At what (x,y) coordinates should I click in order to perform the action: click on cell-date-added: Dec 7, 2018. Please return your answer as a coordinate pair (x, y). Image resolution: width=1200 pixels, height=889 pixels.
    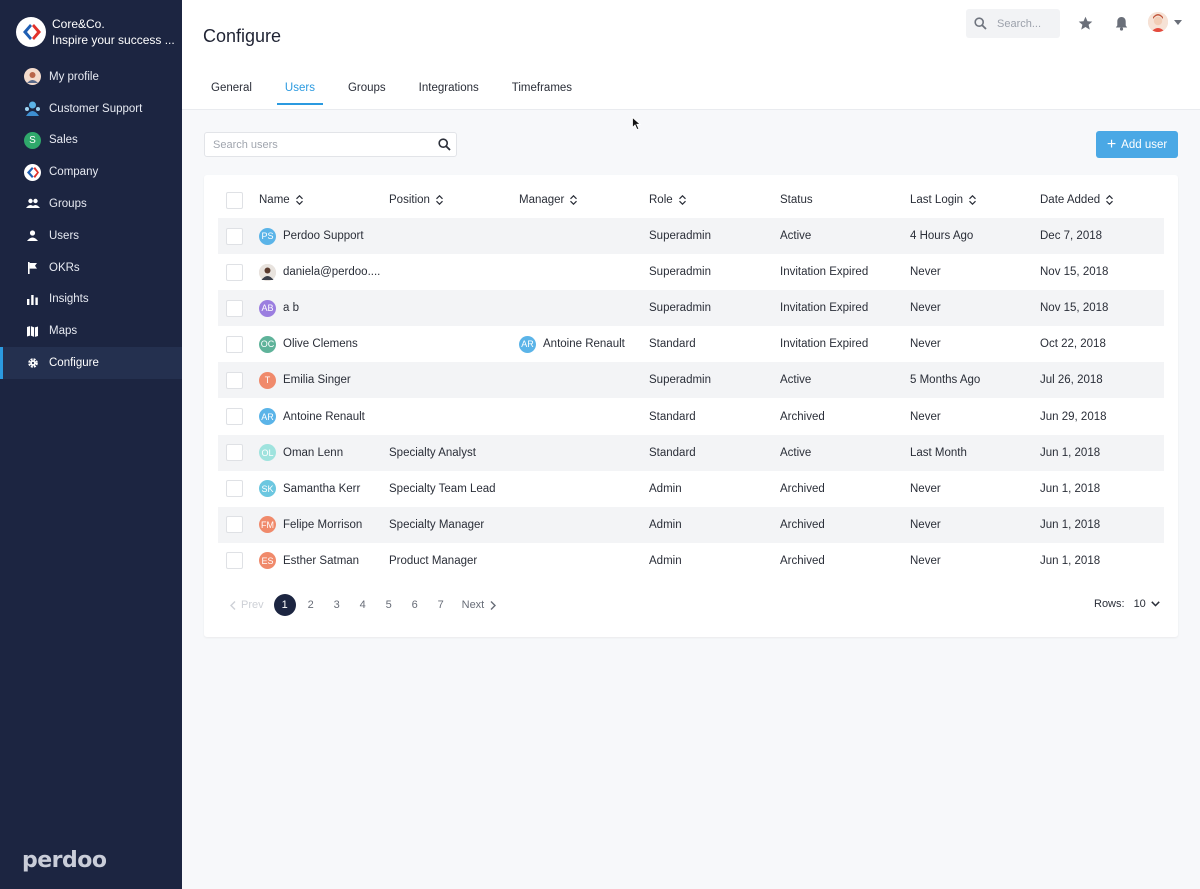
    Looking at the image, I should click on (1071, 236).